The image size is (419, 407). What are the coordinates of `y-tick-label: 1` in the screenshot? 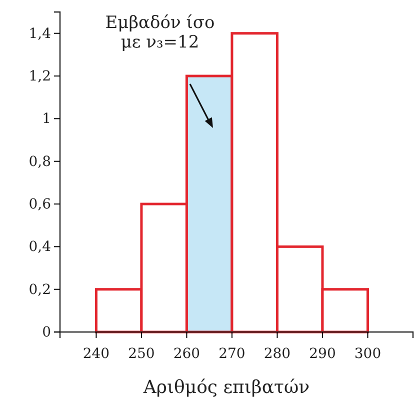 It's located at (46, 119).